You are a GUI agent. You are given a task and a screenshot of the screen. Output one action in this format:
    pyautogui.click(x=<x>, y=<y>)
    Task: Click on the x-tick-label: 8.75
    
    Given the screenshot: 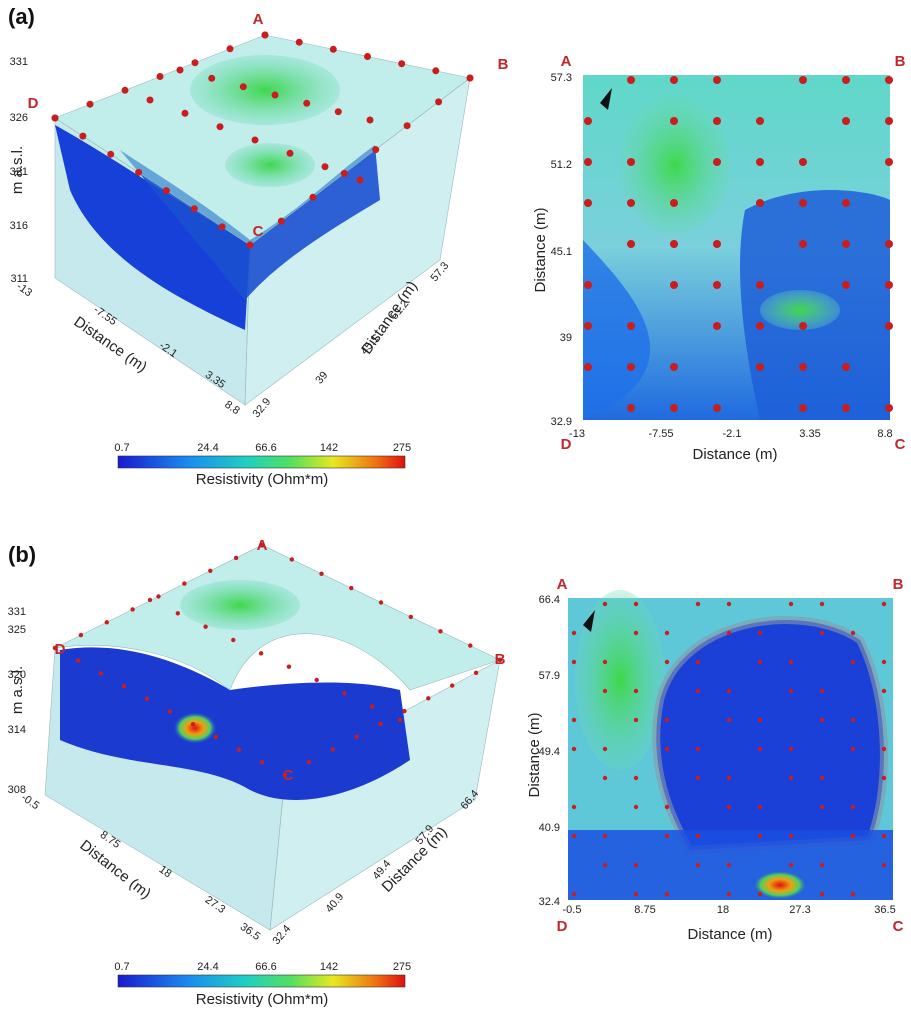 What is the action you would take?
    pyautogui.click(x=644, y=910)
    